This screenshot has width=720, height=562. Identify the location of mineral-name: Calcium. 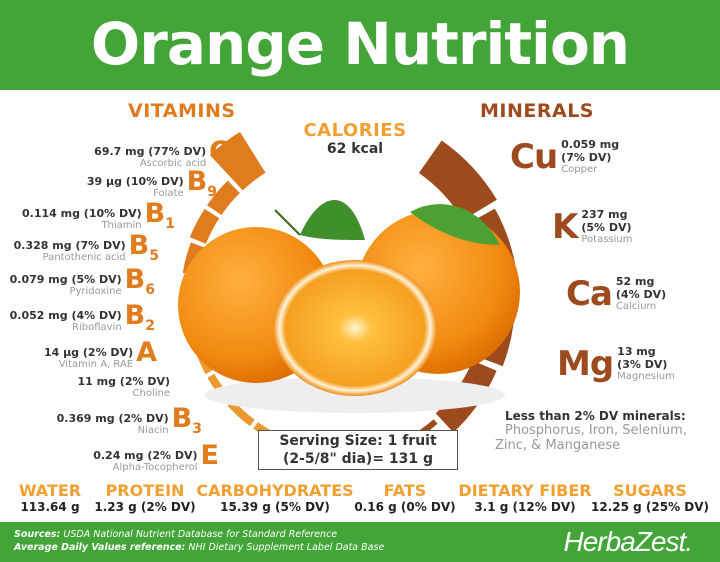
(636, 306).